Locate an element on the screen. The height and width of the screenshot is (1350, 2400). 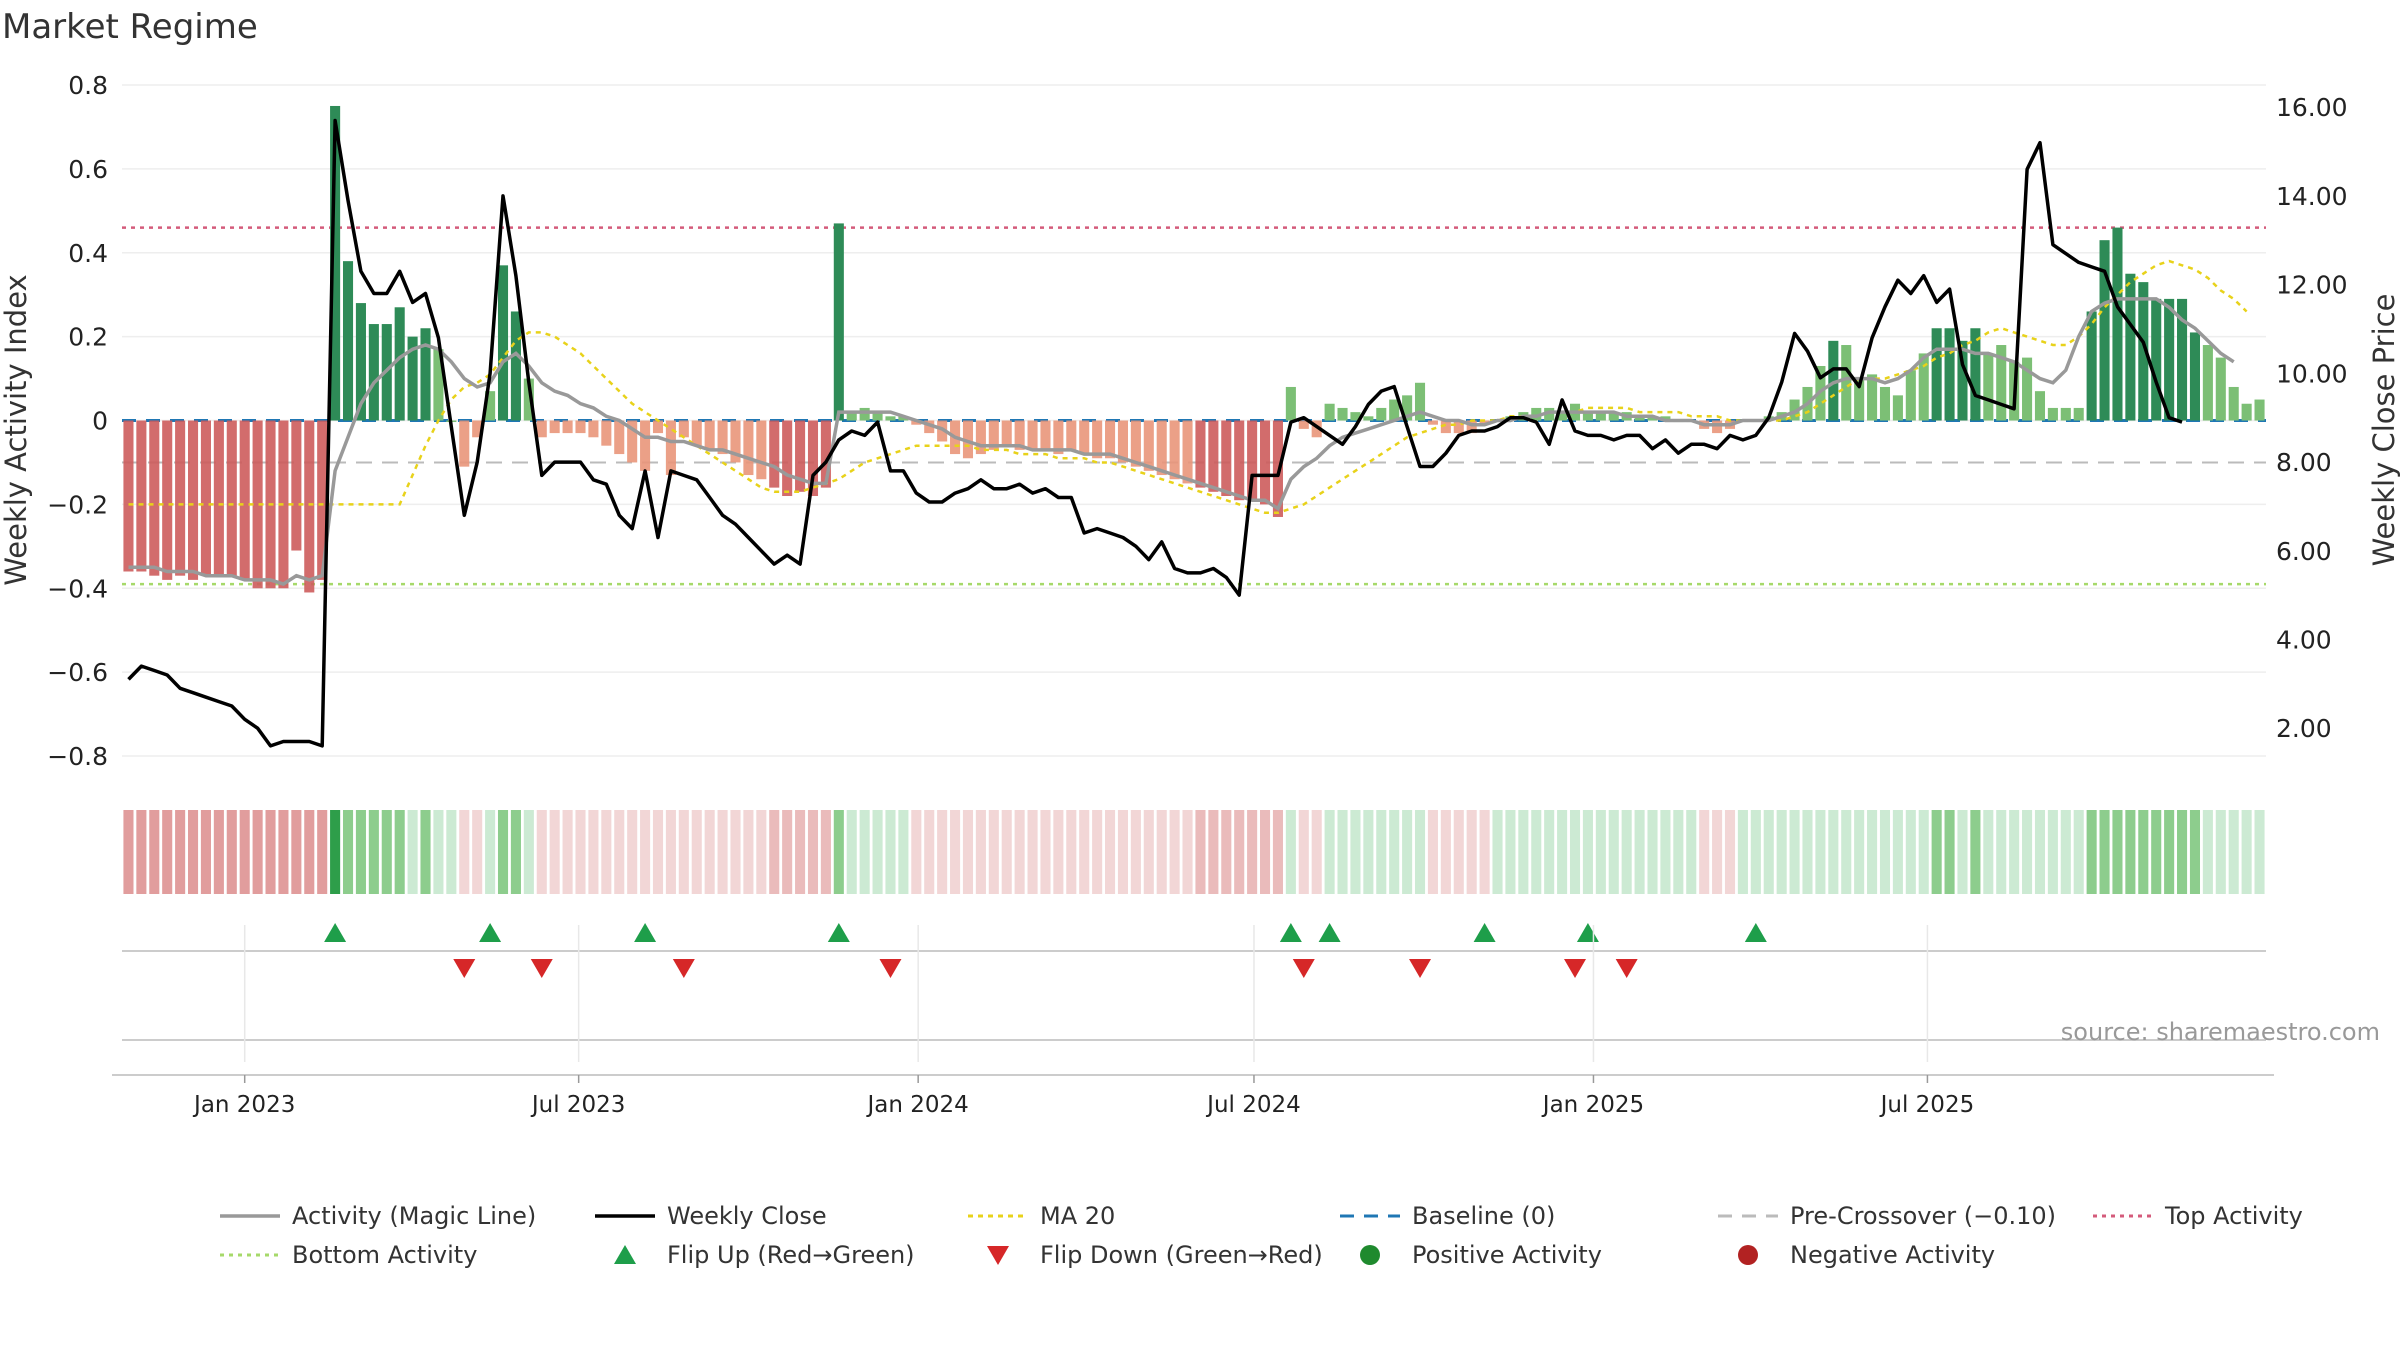
y-tick-label: 0.8 is located at coordinates (88, 85).